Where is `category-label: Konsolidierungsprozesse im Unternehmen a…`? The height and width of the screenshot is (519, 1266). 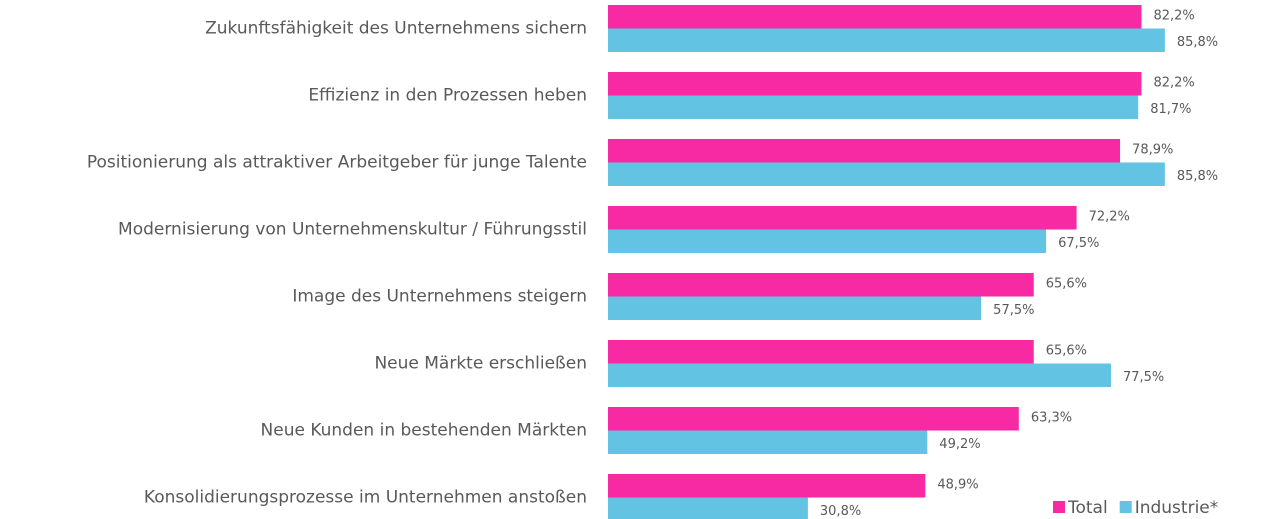
category-label: Konsolidierungsprozesse im Unternehmen a… is located at coordinates (365, 498).